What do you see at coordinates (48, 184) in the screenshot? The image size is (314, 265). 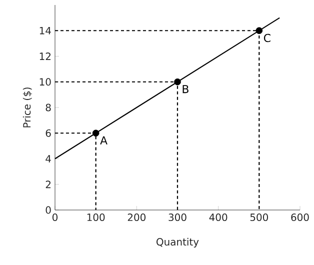 I see `y-tick-label: 2` at bounding box center [48, 184].